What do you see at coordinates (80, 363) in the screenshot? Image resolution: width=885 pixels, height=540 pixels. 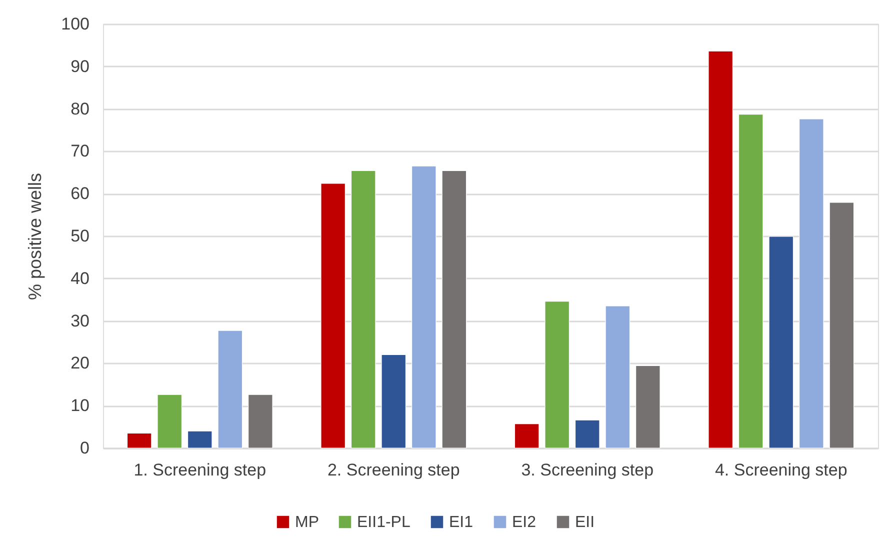 I see `y-tick-label: 20` at bounding box center [80, 363].